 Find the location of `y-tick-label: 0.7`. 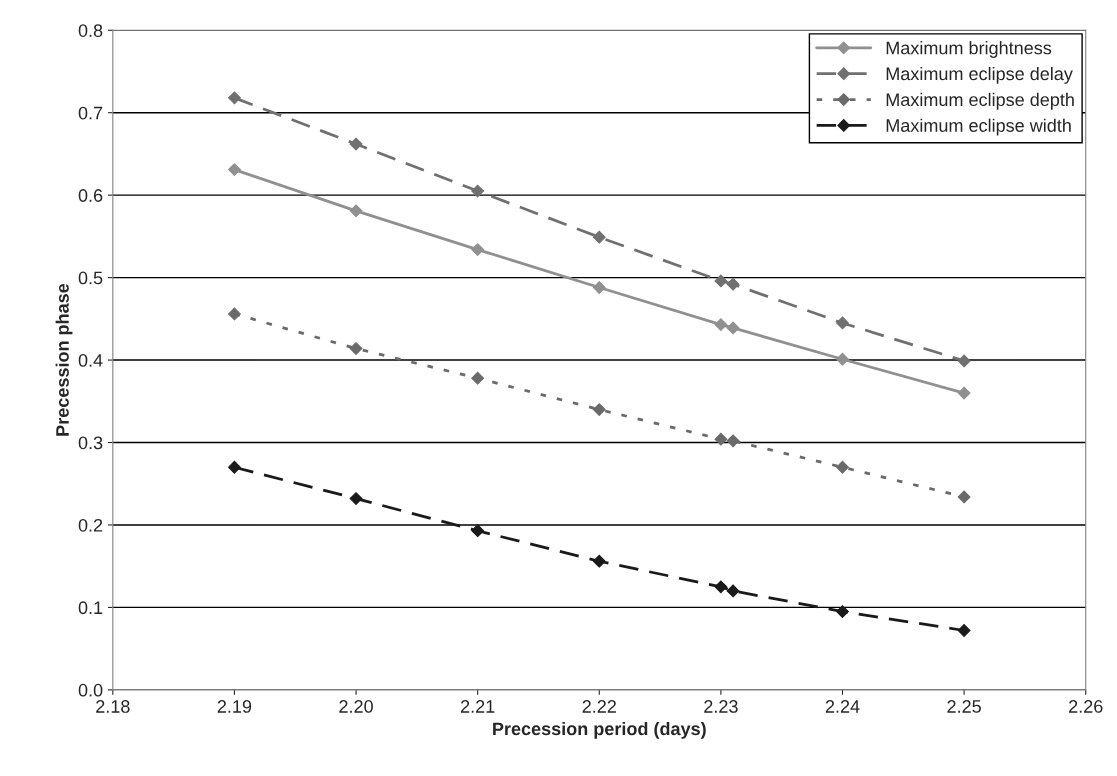

y-tick-label: 0.7 is located at coordinates (90, 113).